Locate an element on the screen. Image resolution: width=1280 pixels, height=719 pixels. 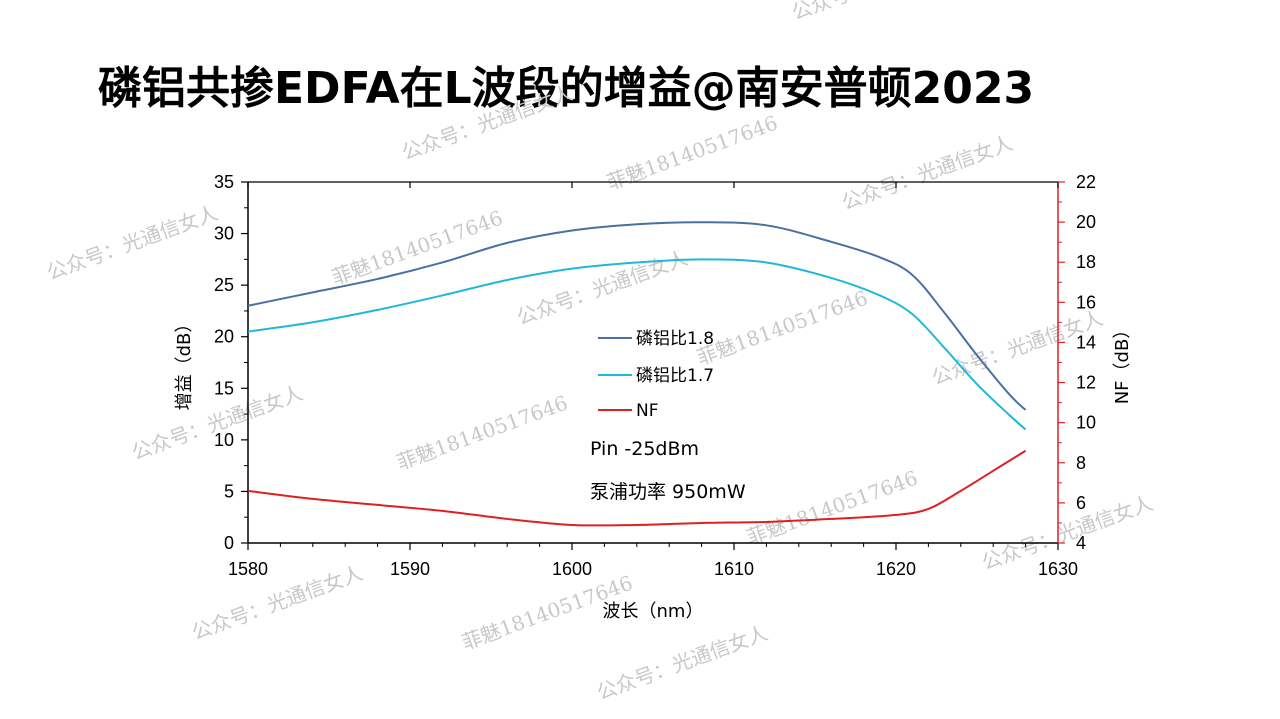
legend-label: 磷铝比1.7 is located at coordinates (675, 376).